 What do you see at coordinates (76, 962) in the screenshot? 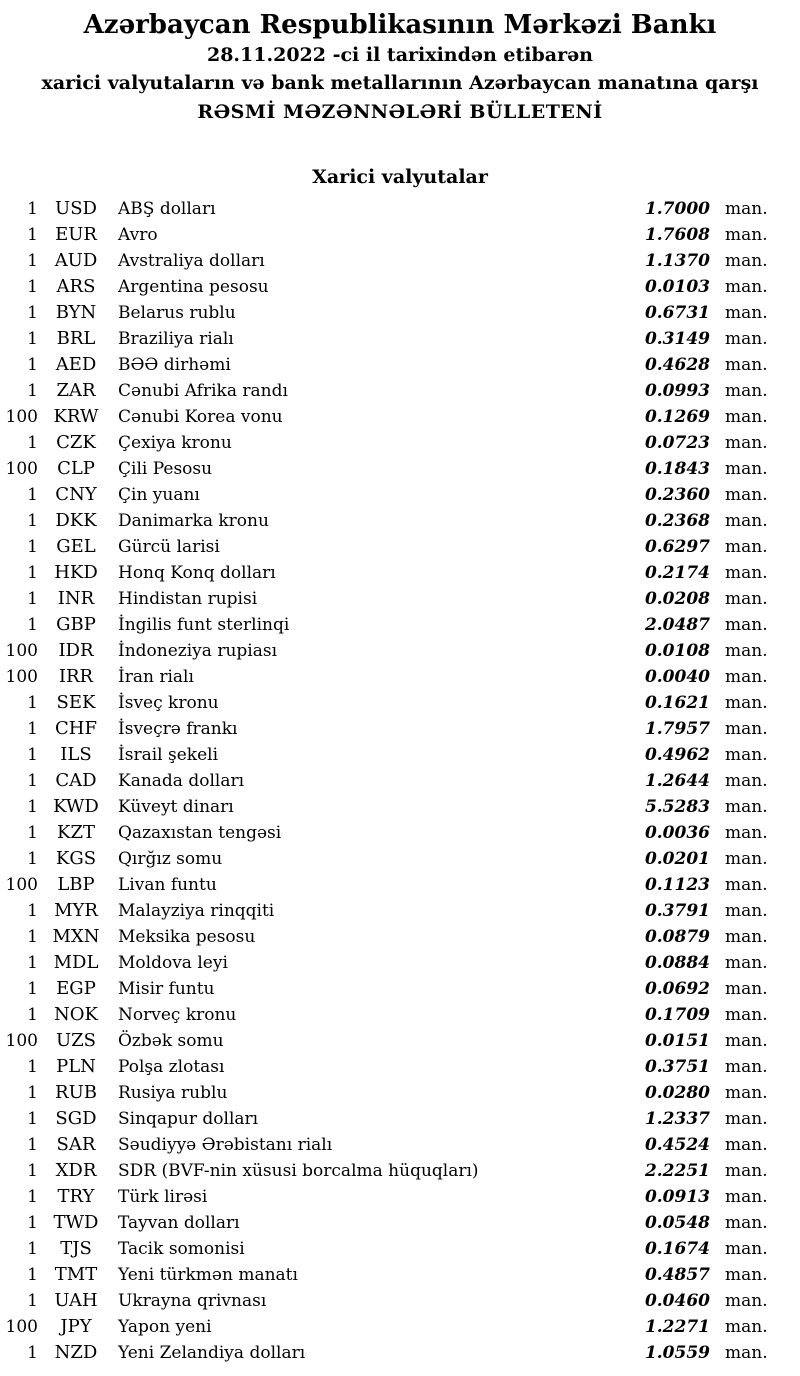
I see `currency-code-cell: MDL` at bounding box center [76, 962].